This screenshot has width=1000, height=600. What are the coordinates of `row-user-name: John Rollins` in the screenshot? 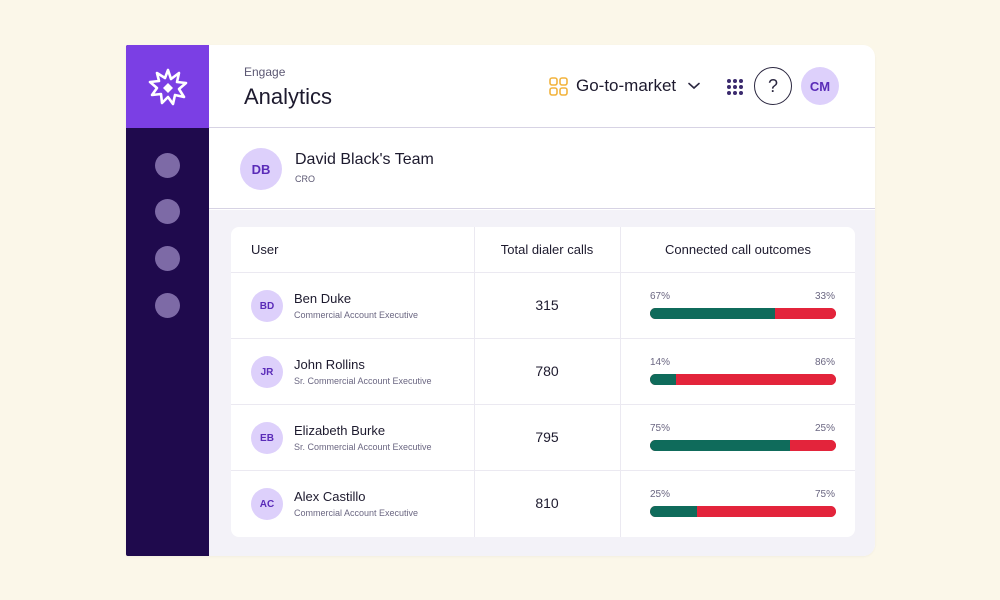 It's located at (329, 364).